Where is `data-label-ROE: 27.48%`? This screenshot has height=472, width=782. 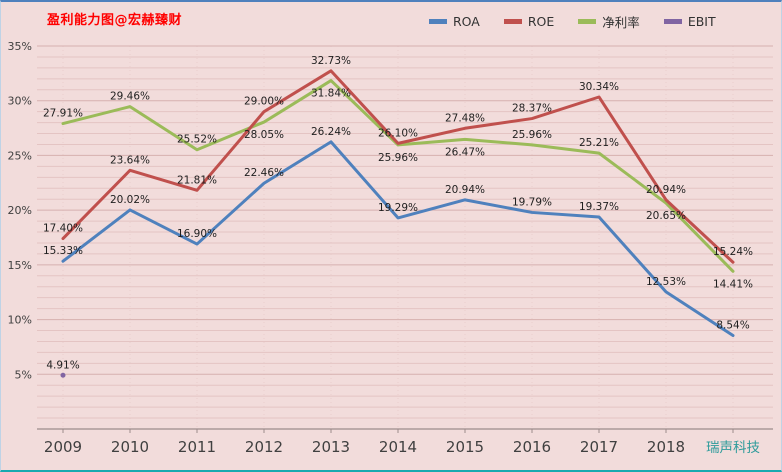
data-label-ROE: 27.48% is located at coordinates (465, 118).